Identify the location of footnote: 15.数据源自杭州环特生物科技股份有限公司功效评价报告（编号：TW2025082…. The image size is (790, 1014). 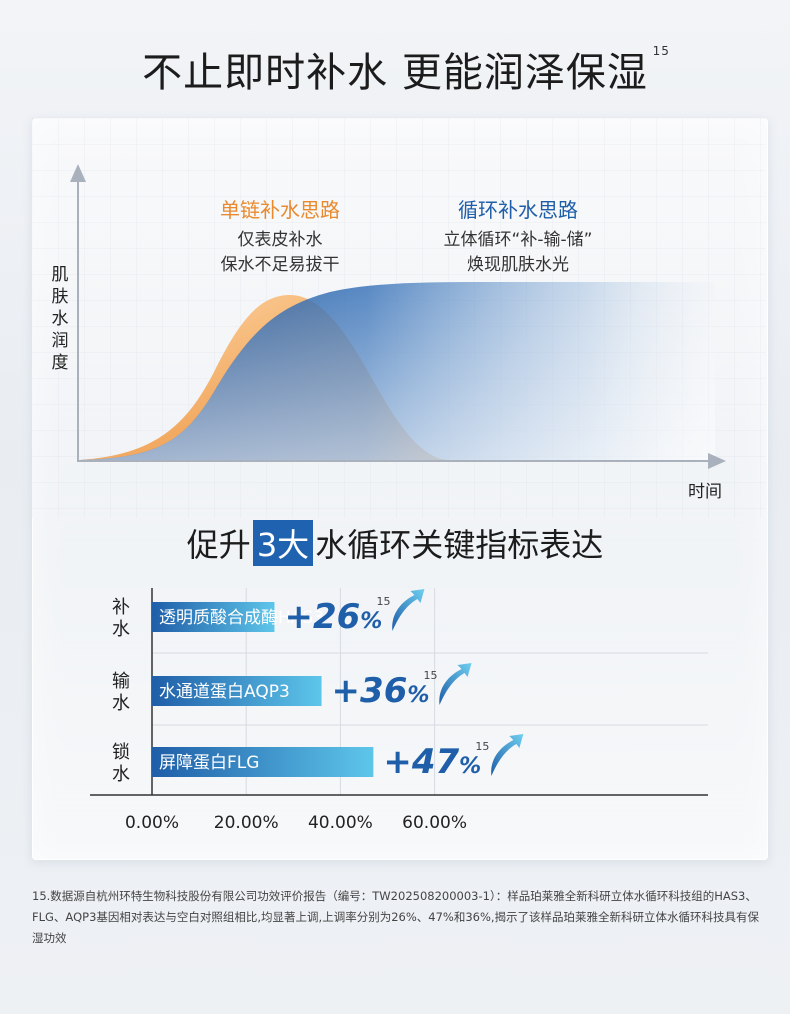
(396, 917).